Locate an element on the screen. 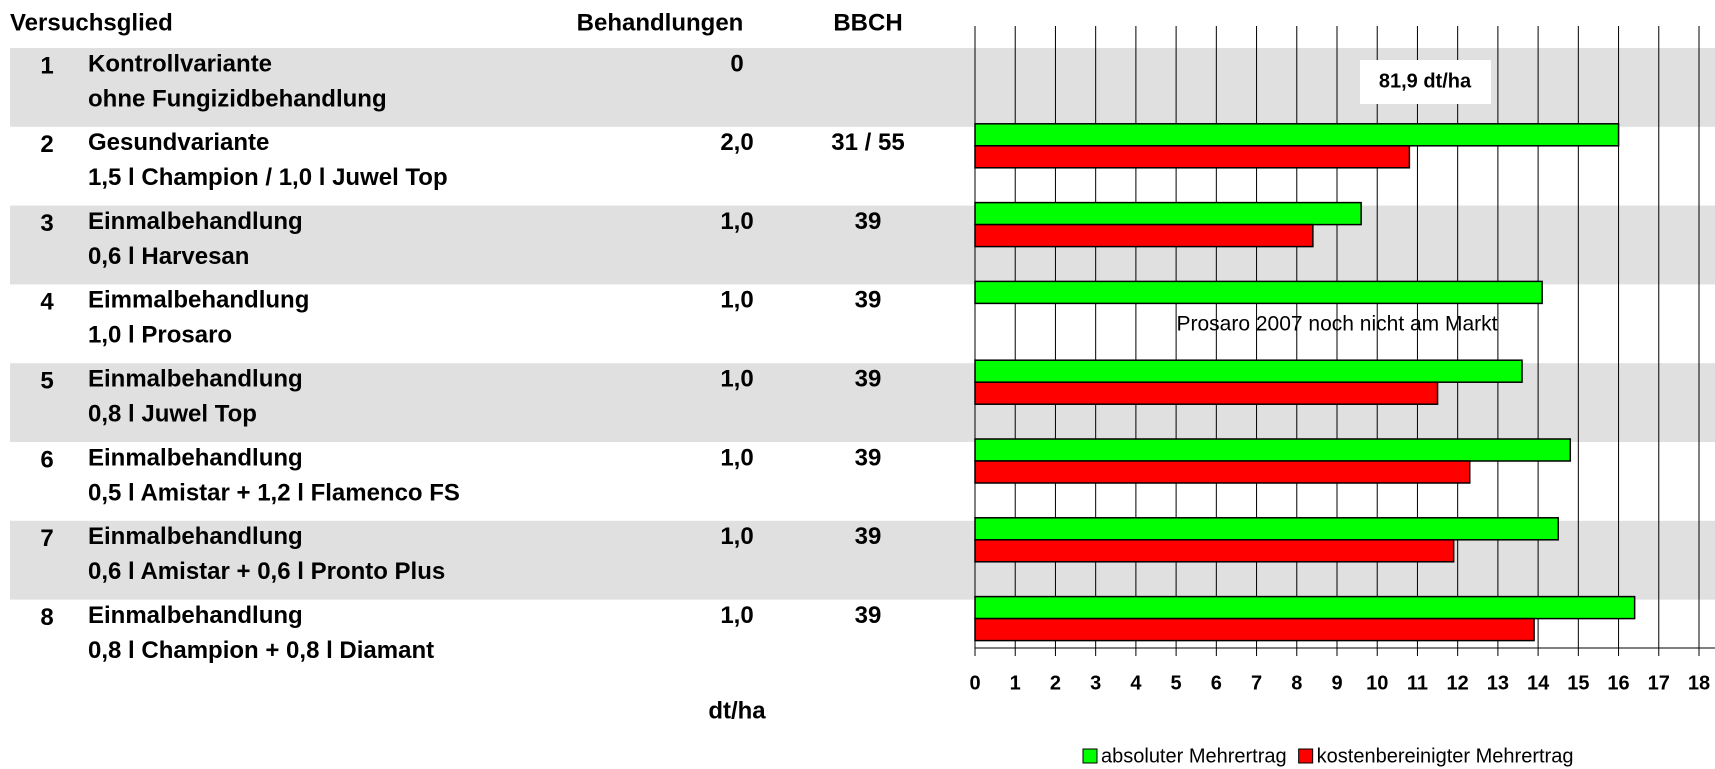  annotation-box is located at coordinates (1425, 82).